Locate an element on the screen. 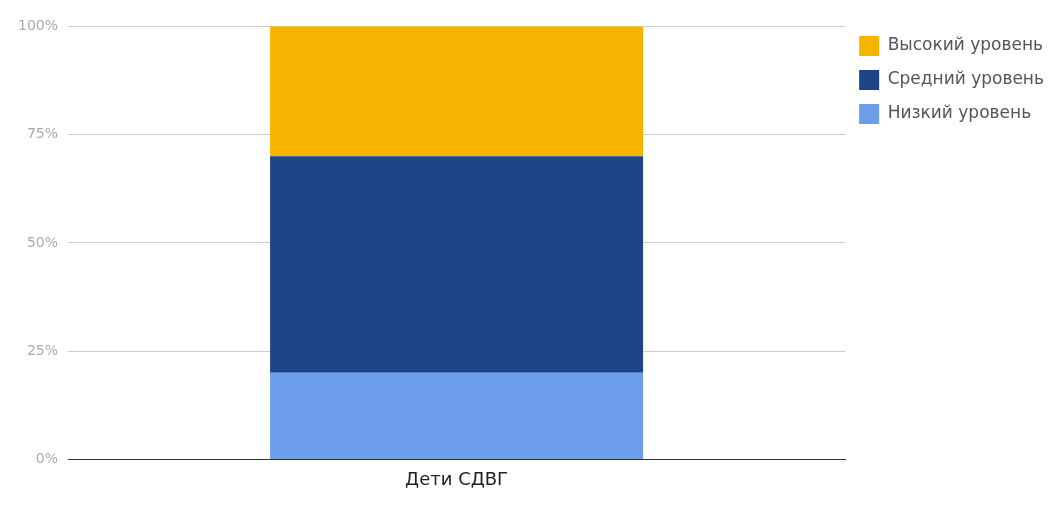 This screenshot has height=513, width=1062. y-tick-label: 25% is located at coordinates (42, 349).